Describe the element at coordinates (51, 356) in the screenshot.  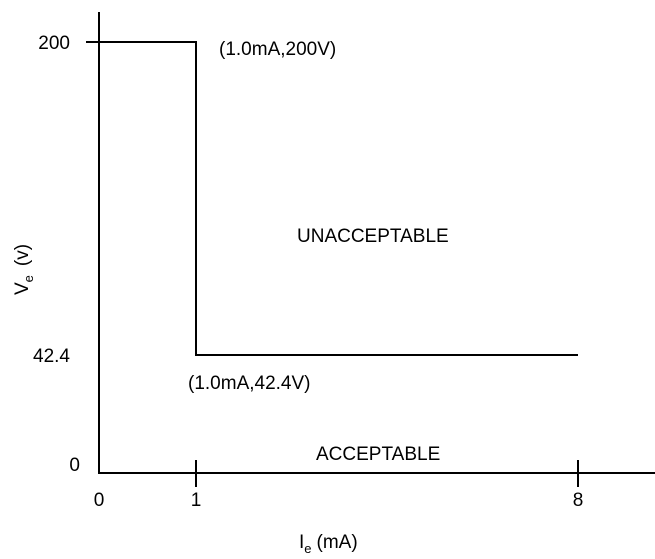
I see `y-tick-label: 42.4` at that location.